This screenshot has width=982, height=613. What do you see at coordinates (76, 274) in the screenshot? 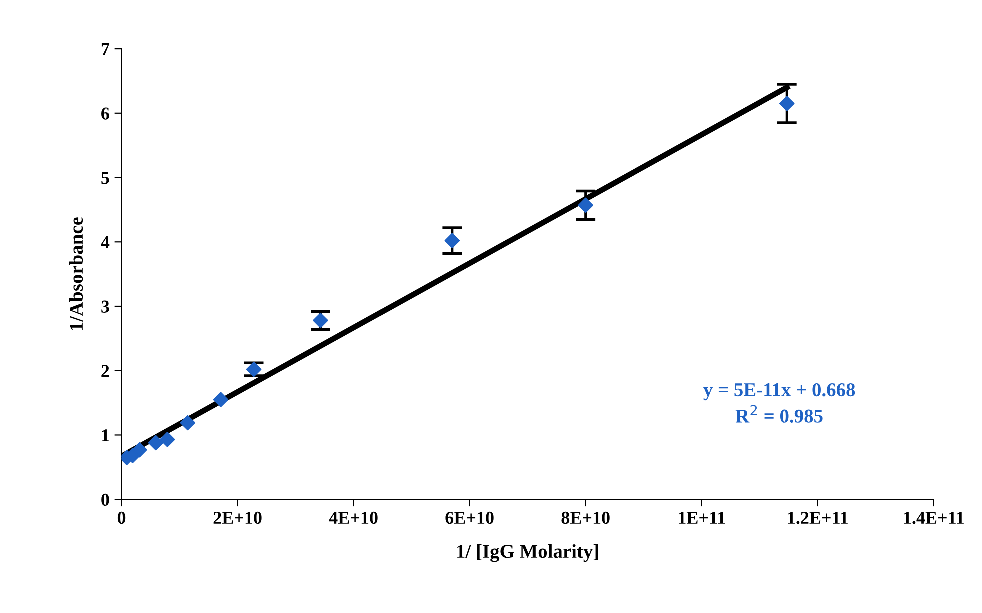
I see `y-axis-title: 1/Absorbance` at bounding box center [76, 274].